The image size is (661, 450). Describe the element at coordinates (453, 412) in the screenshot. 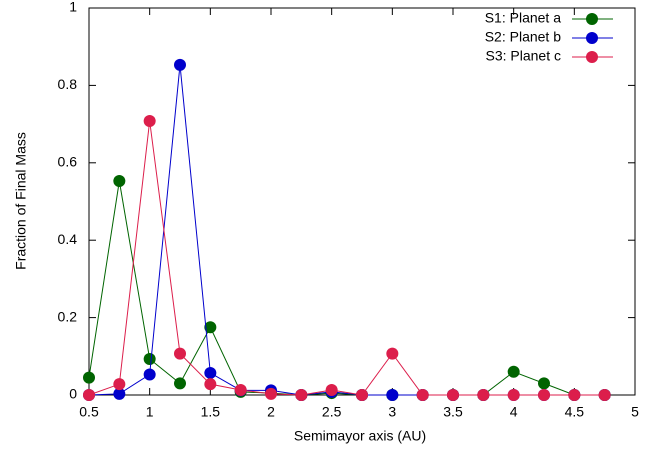

I see `x-tick-label: 3.5` at that location.